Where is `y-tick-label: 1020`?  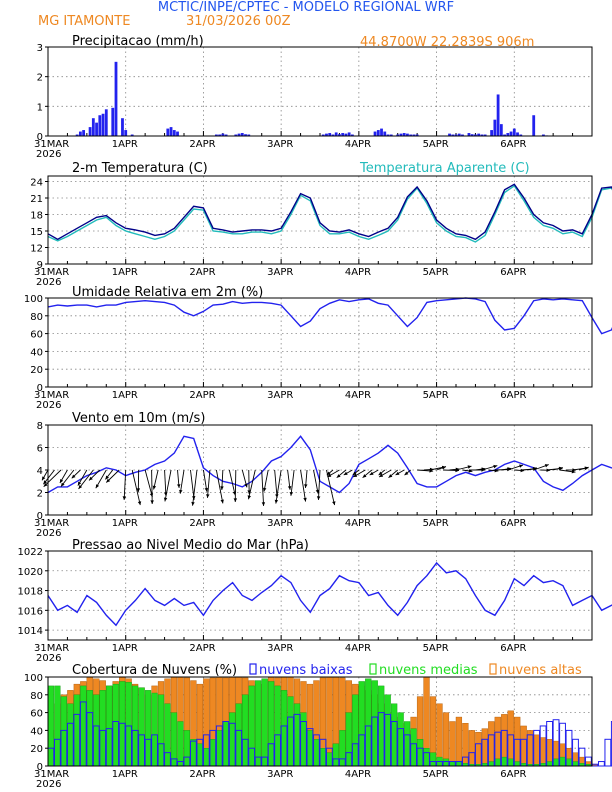 y-tick-label: 1020 is located at coordinates (30, 572).